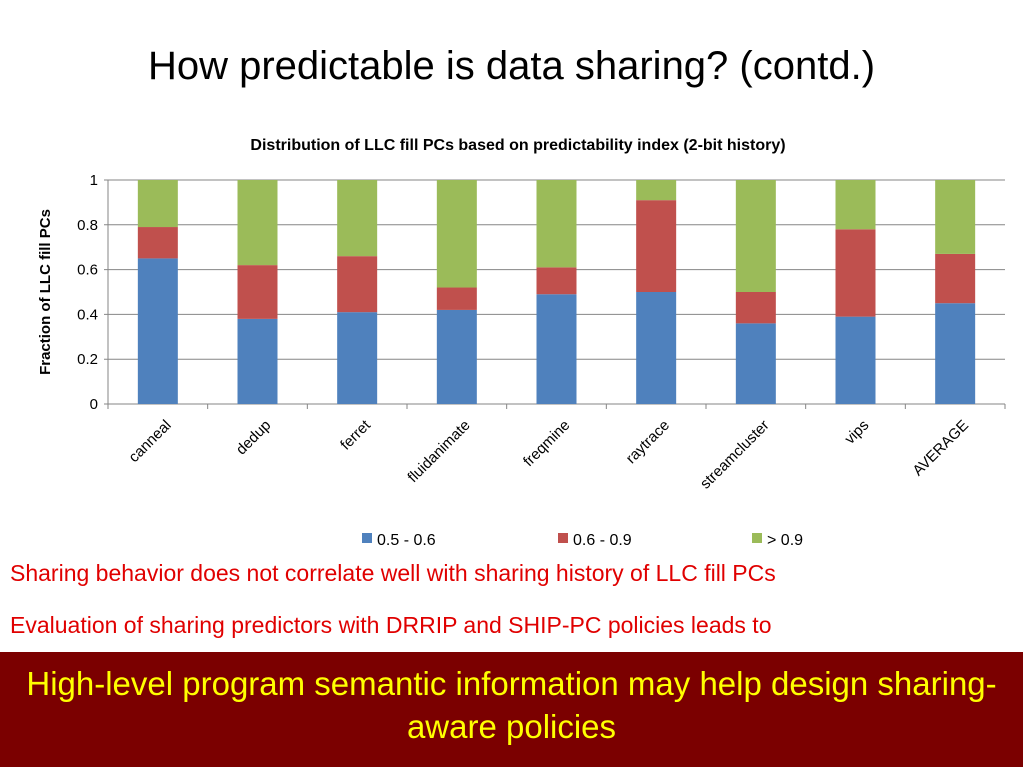  What do you see at coordinates (438, 451) in the screenshot?
I see `x-tick-label: fluidanimate` at bounding box center [438, 451].